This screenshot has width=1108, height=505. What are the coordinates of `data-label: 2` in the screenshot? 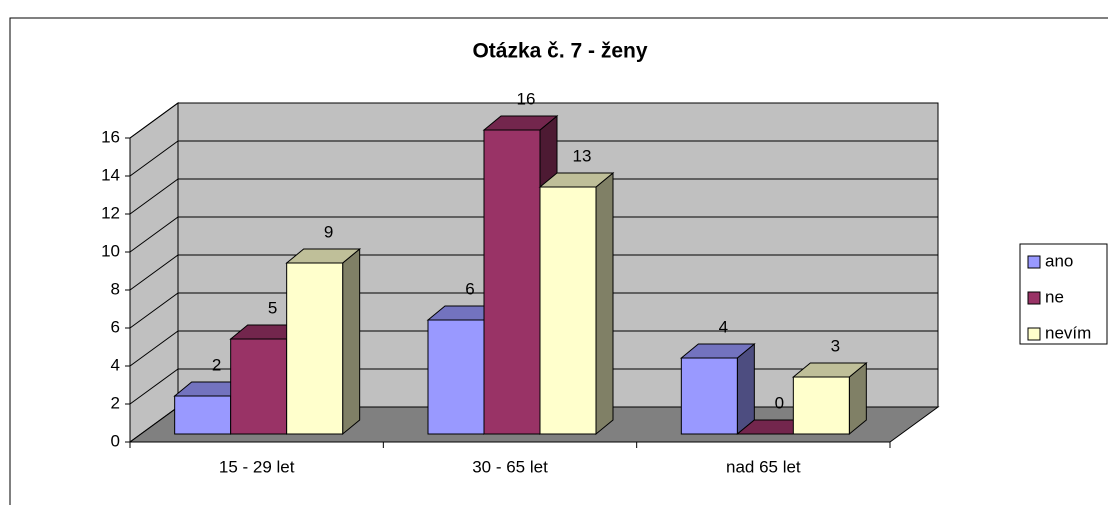 It's located at (216, 364).